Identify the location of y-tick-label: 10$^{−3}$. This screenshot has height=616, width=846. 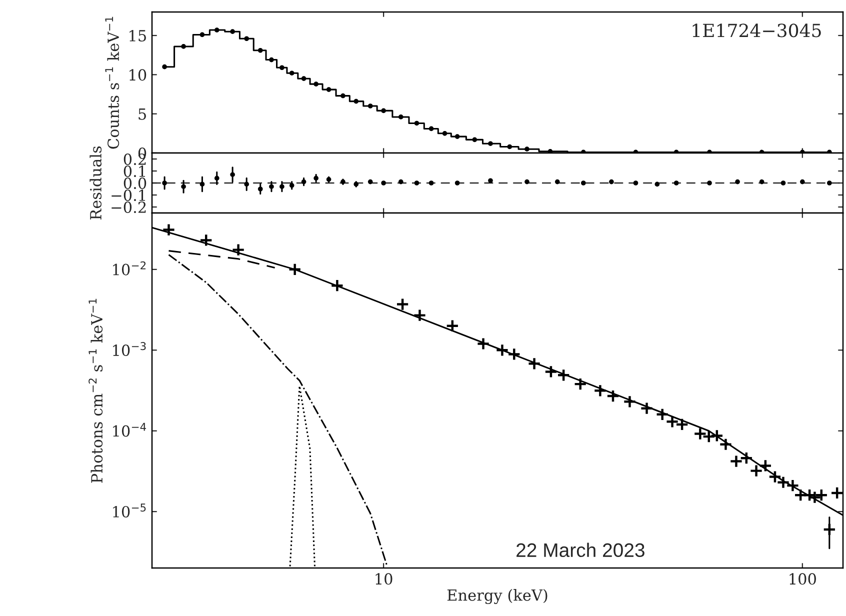
(129, 349).